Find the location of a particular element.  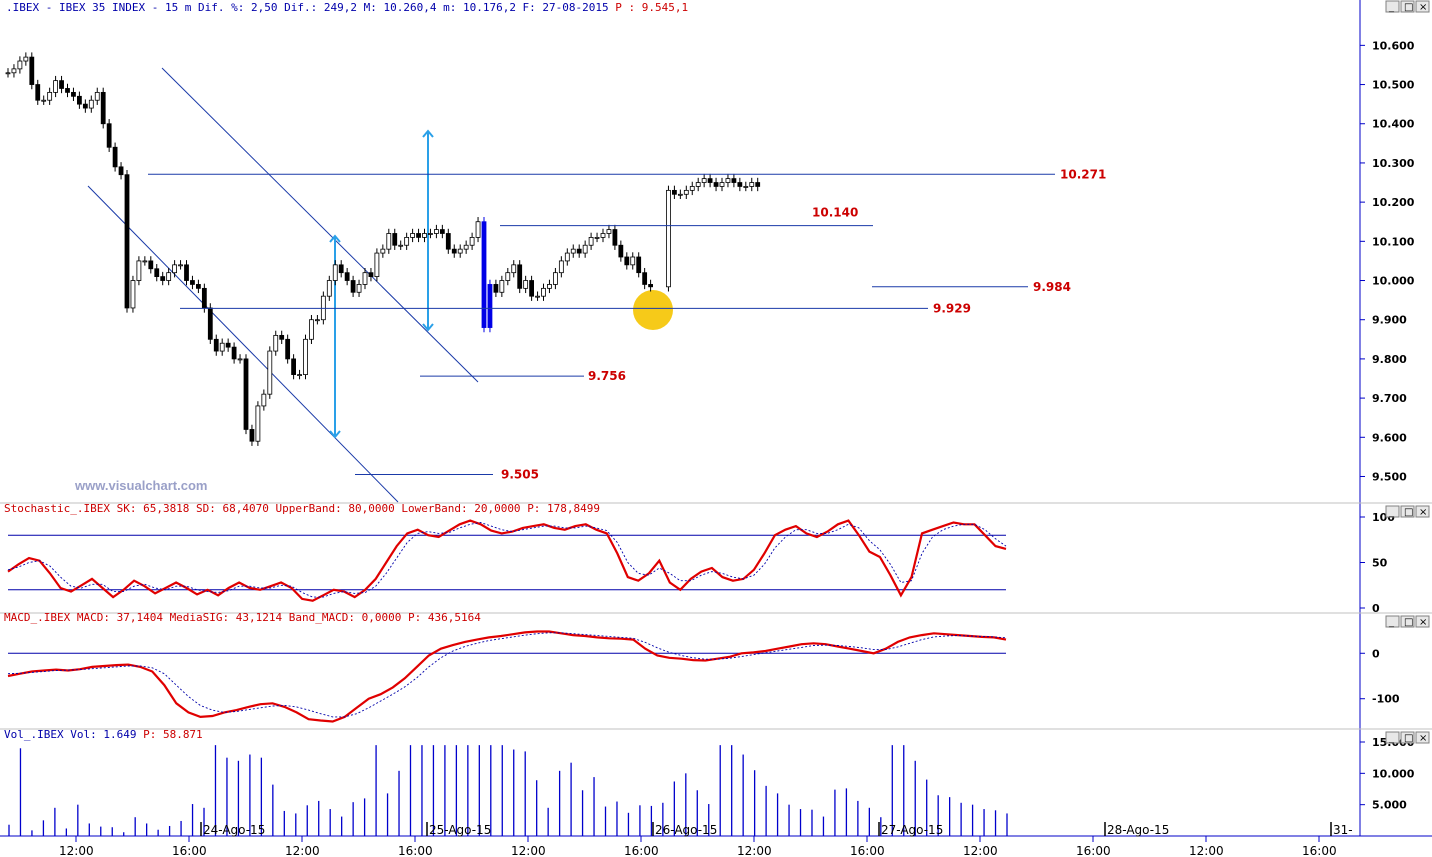

x-date-label: 24-Ago-15 is located at coordinates (234, 830).